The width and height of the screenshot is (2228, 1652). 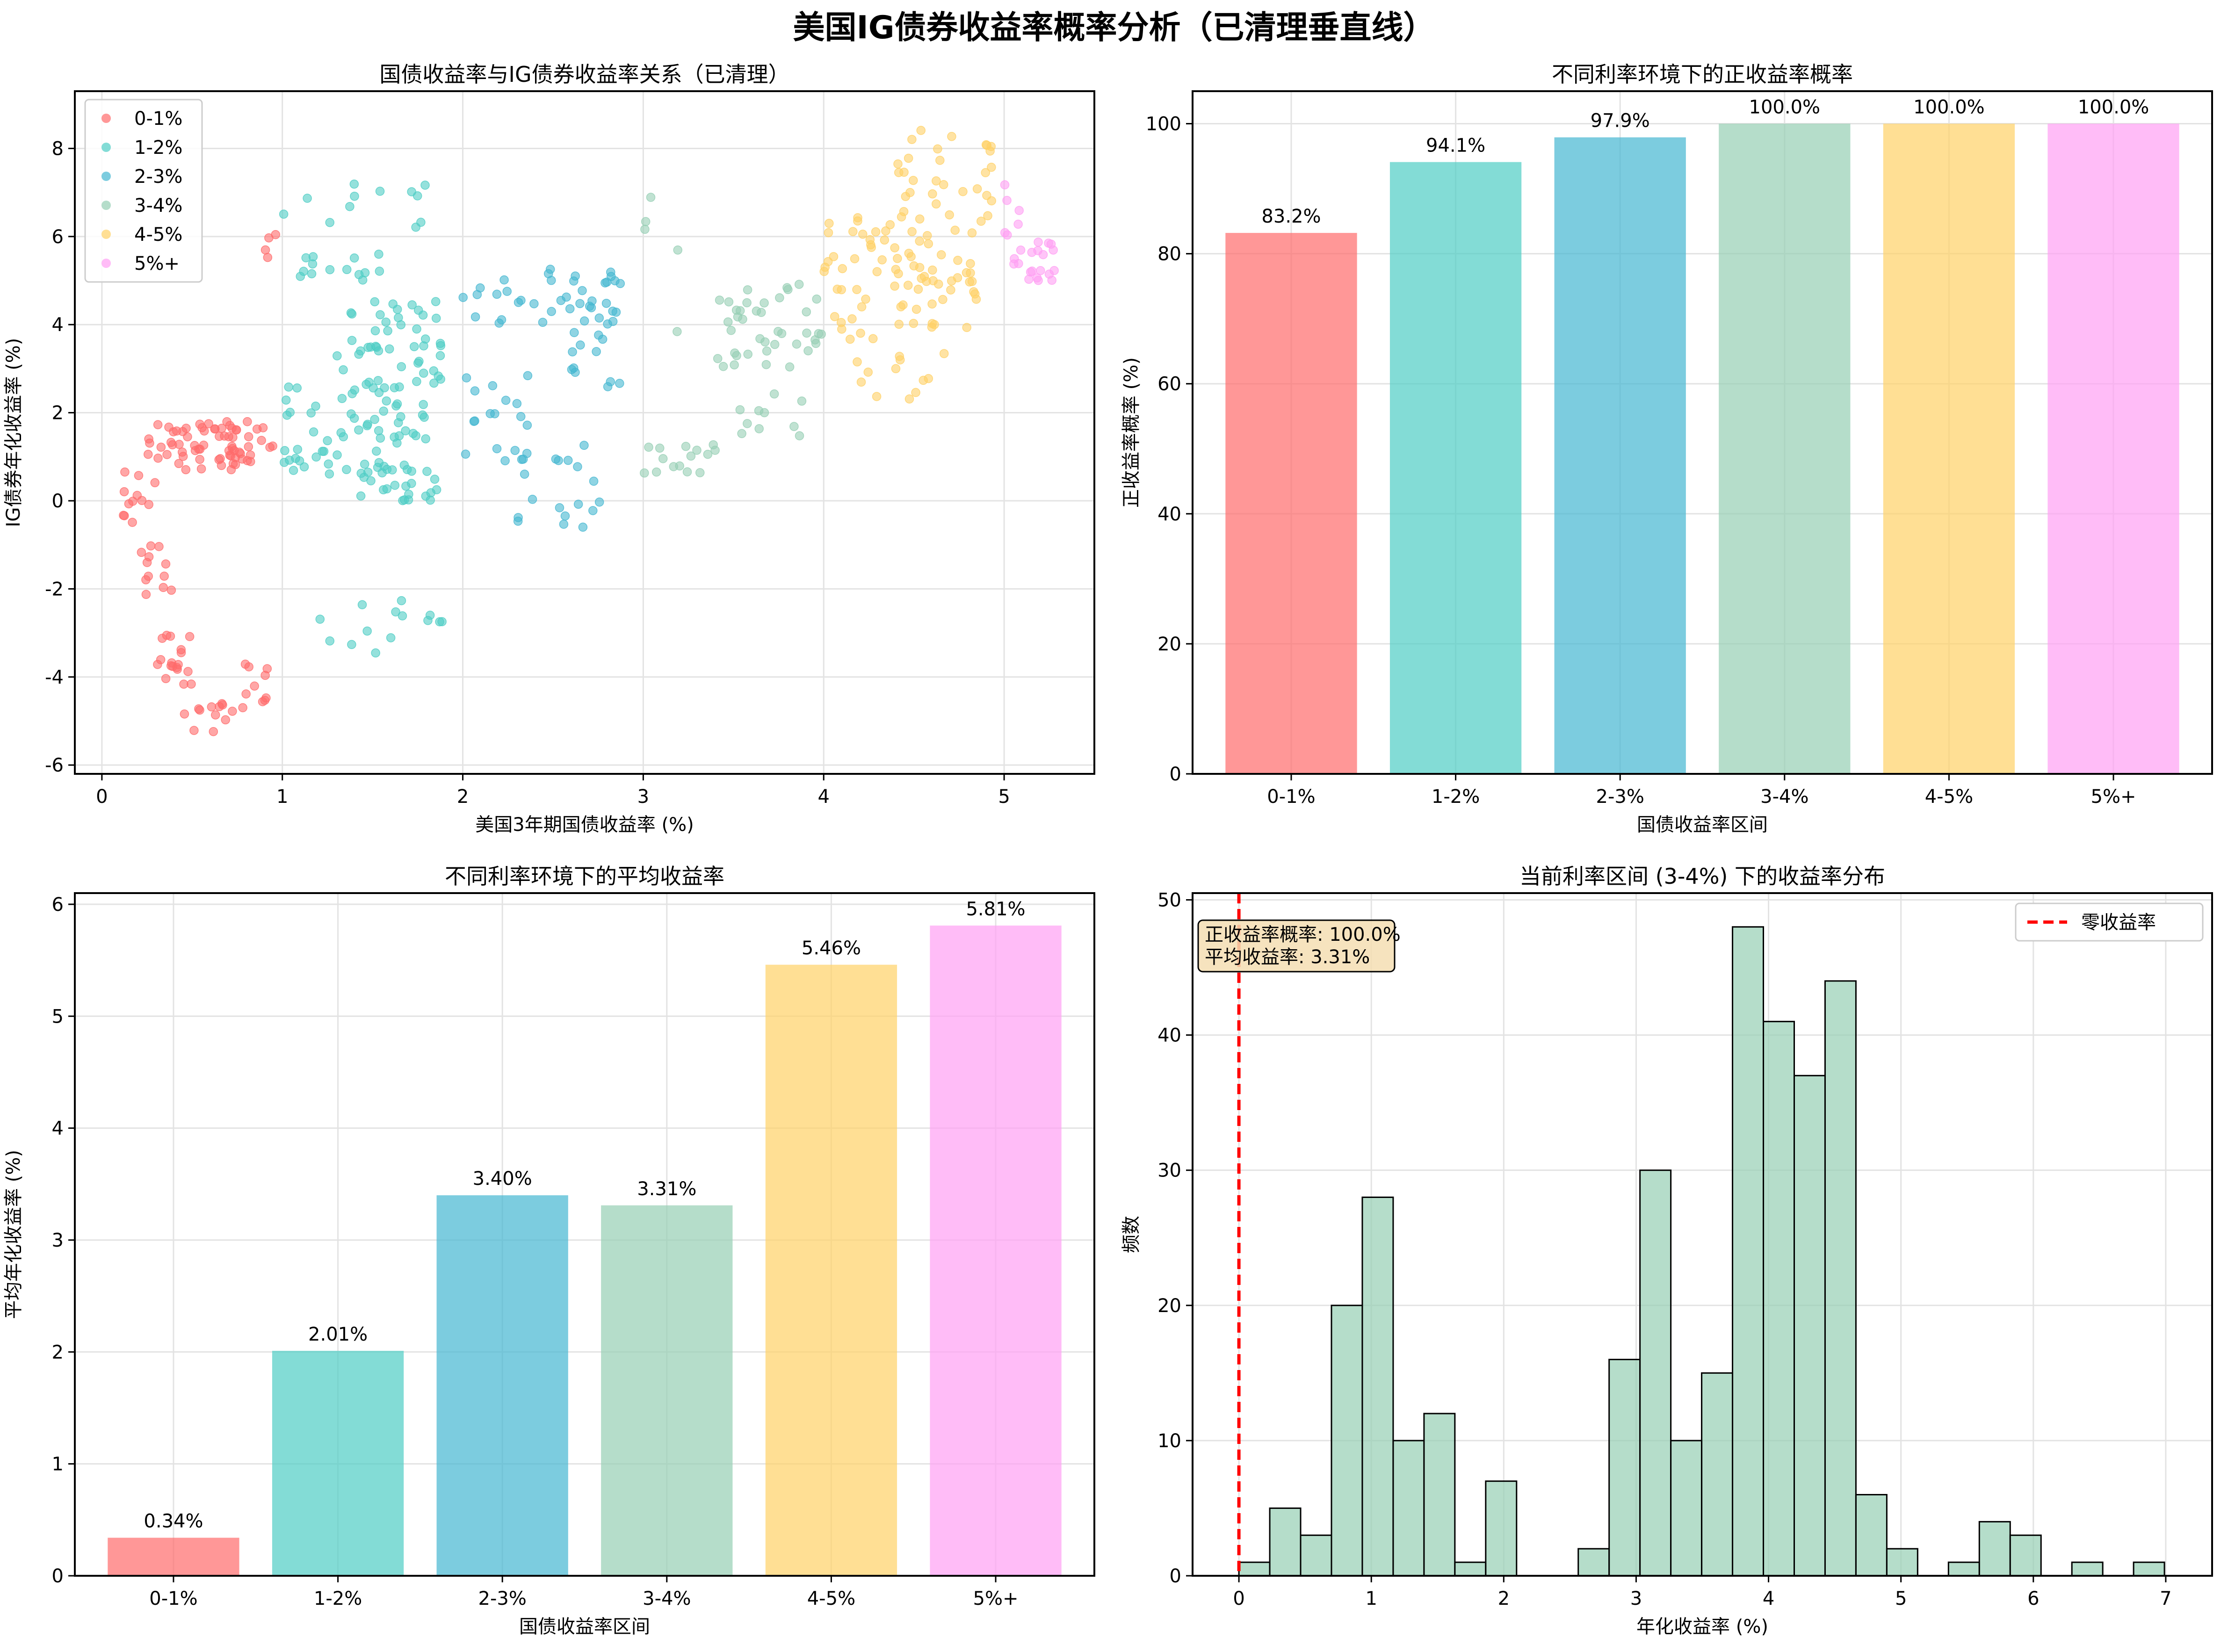 I want to click on x-tick-label: 5%+, so click(x=2113, y=797).